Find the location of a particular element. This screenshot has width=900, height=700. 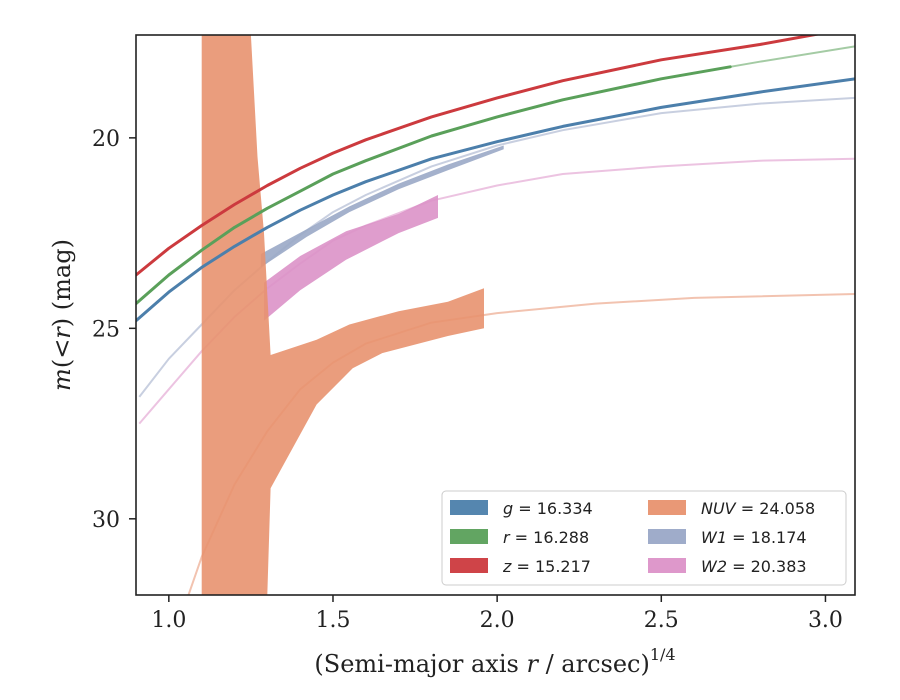

legend-swatch-NUV is located at coordinates (667, 507).